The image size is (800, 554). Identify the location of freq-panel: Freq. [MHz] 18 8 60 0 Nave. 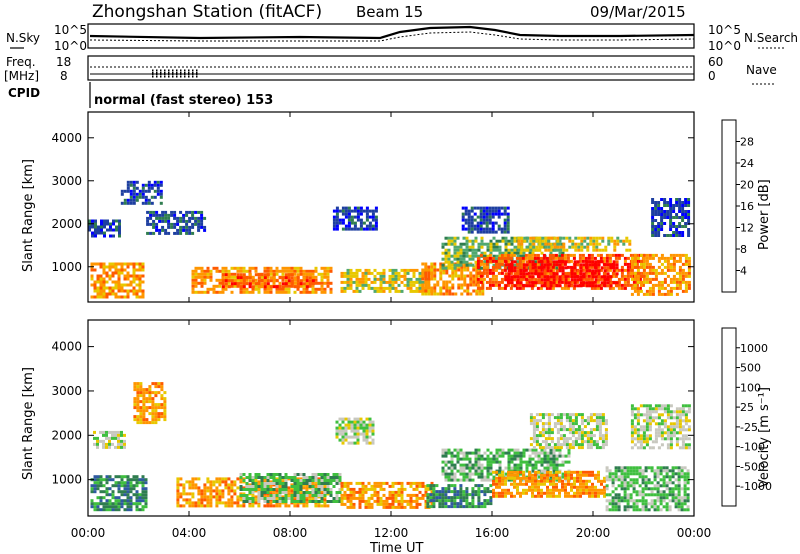
(390, 70).